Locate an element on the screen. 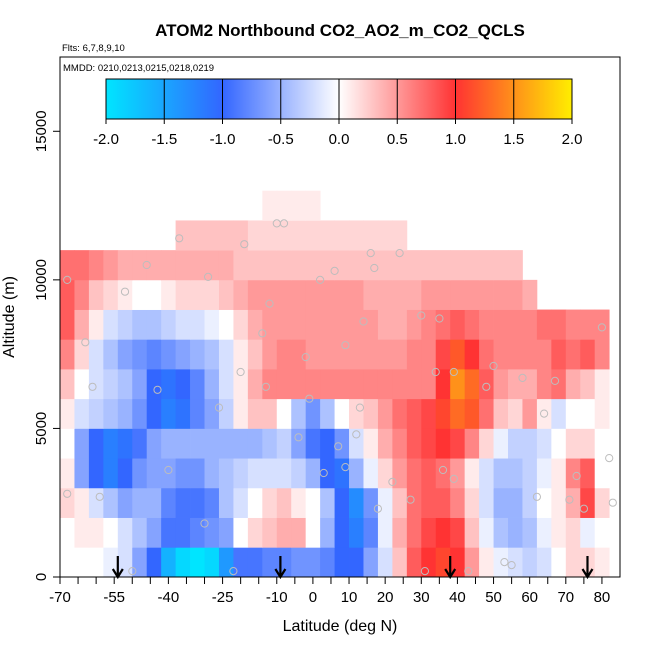 The image size is (650, 650). colorbar: -2.0 -1.5 -1.0 -0.5 0.0 0.5 1.0 1.5 2.0 is located at coordinates (337, 113).